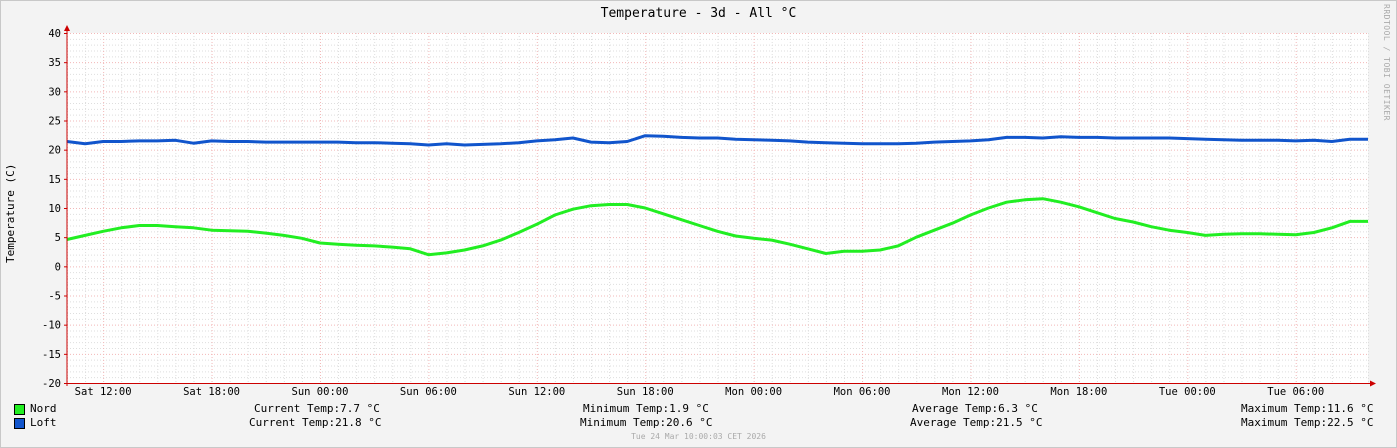 The height and width of the screenshot is (448, 1397). I want to click on nord-maximum-temp: Maximum Temp:11.6 °C, so click(1307, 408).